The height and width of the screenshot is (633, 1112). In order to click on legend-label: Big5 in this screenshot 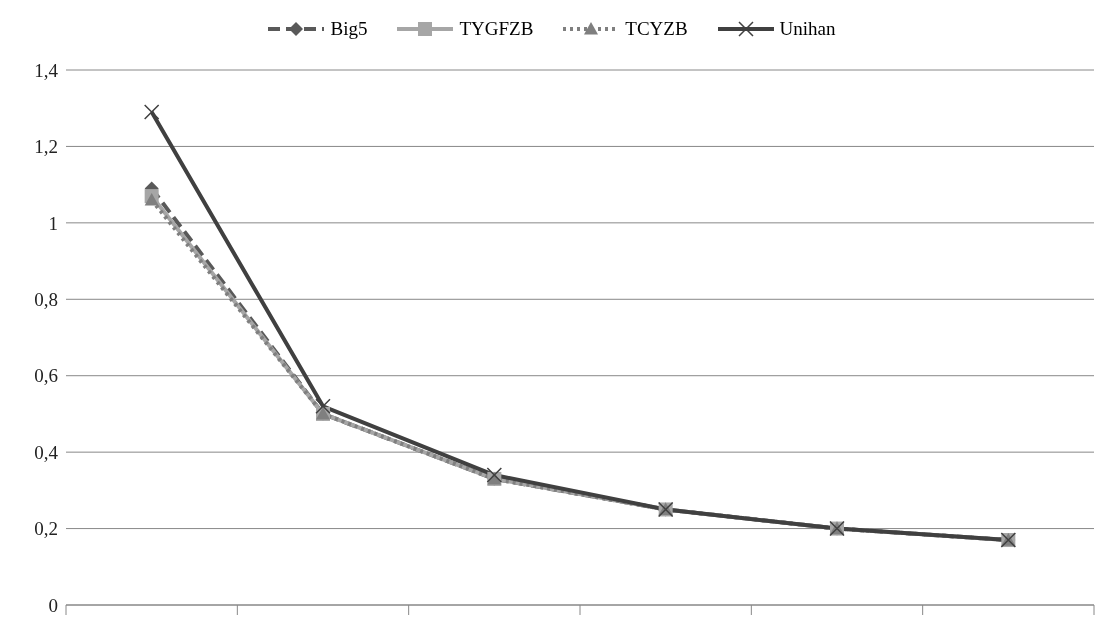, I will do `click(349, 29)`.